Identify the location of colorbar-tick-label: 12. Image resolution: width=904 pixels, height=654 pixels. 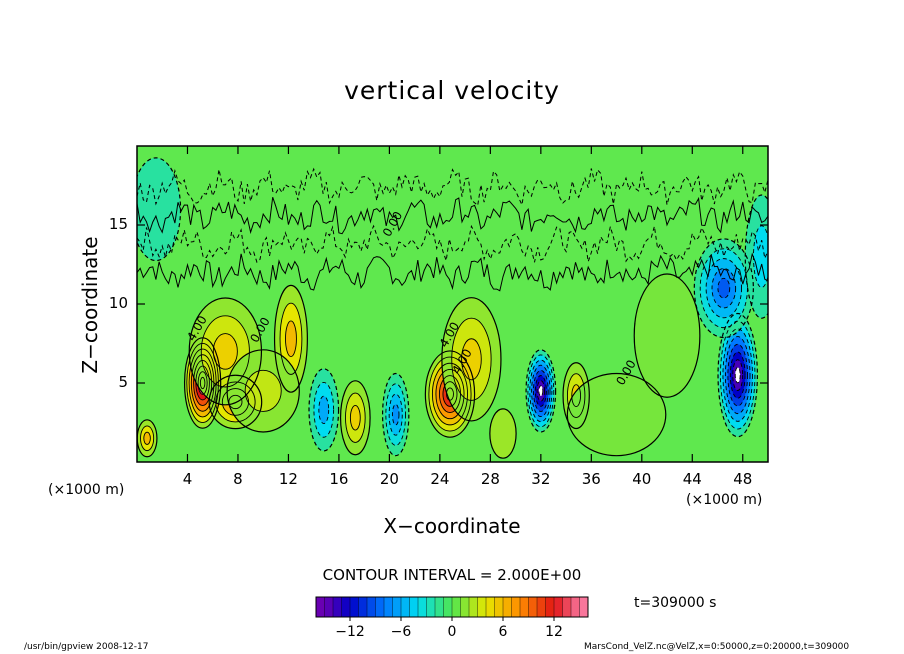
(554, 632).